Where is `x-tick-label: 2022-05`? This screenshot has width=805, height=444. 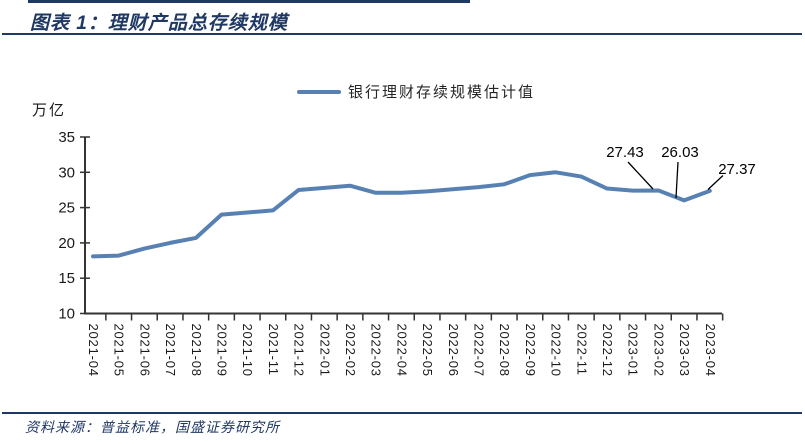
x-tick-label: 2022-05 is located at coordinates (427, 350).